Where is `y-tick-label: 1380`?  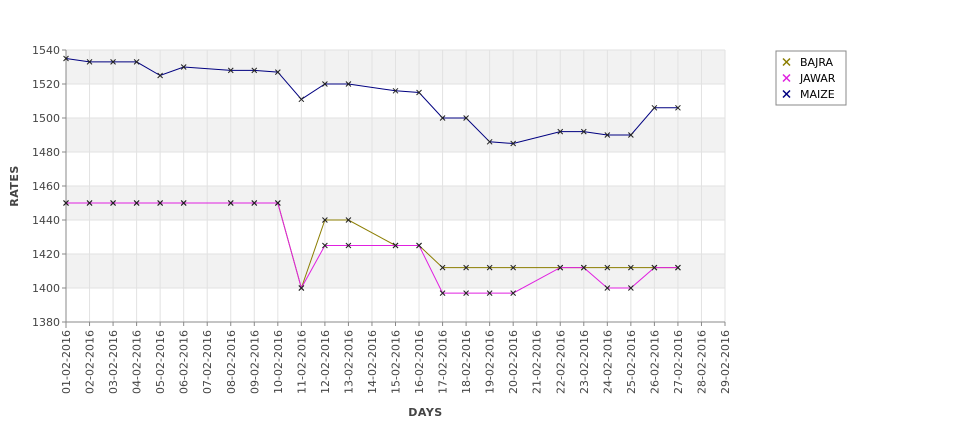
y-tick-label: 1380 is located at coordinates (46, 322).